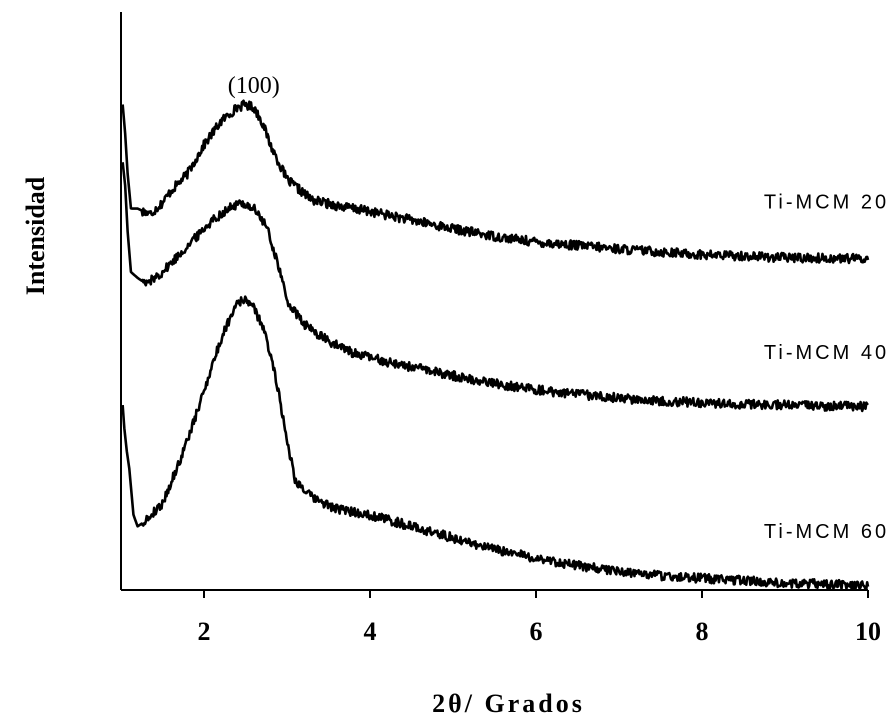 This screenshot has width=888, height=719. Describe the element at coordinates (35, 235) in the screenshot. I see `y-axis-title: Intensidad` at that location.